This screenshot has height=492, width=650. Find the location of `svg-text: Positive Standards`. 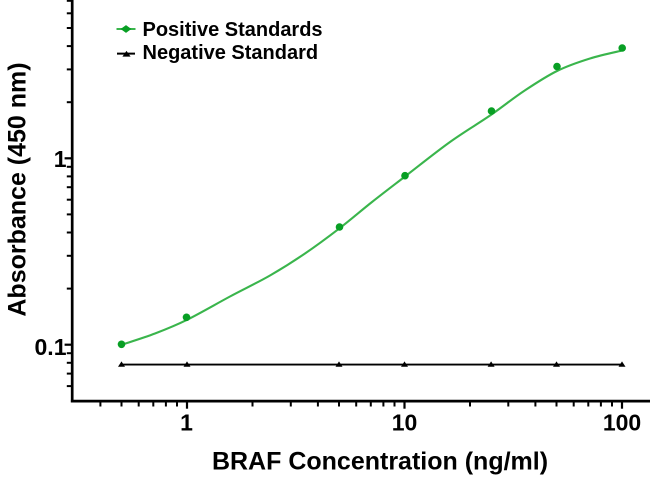

svg-text: Positive Standards is located at coordinates (233, 30).